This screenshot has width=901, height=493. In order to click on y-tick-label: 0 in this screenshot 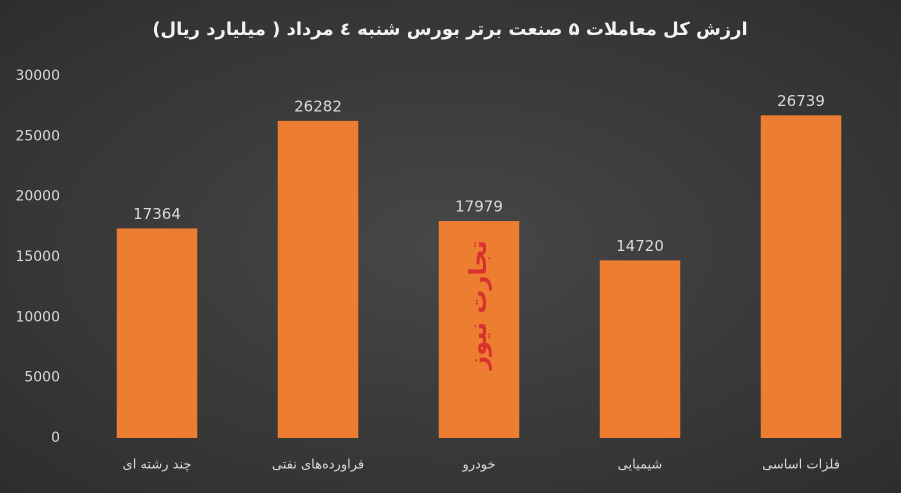, I will do `click(55, 438)`.